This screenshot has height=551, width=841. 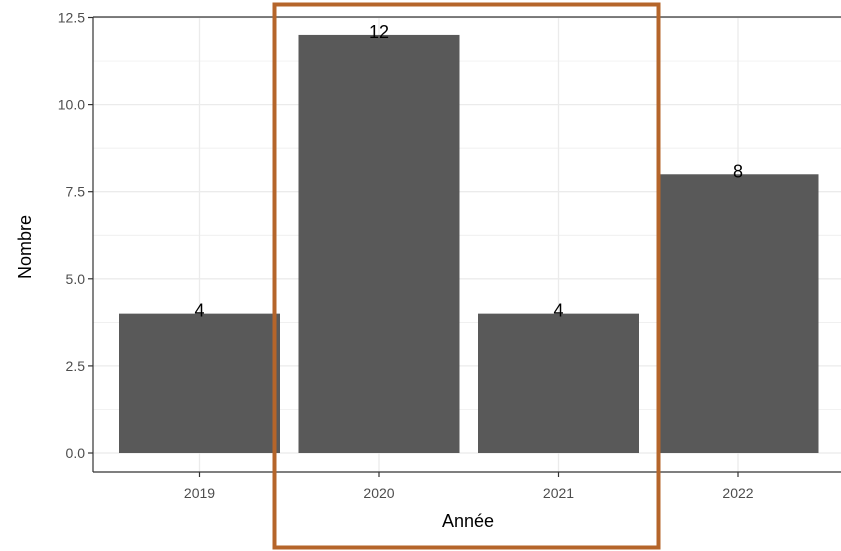 I want to click on x-tick-label: 2020, so click(x=378, y=493).